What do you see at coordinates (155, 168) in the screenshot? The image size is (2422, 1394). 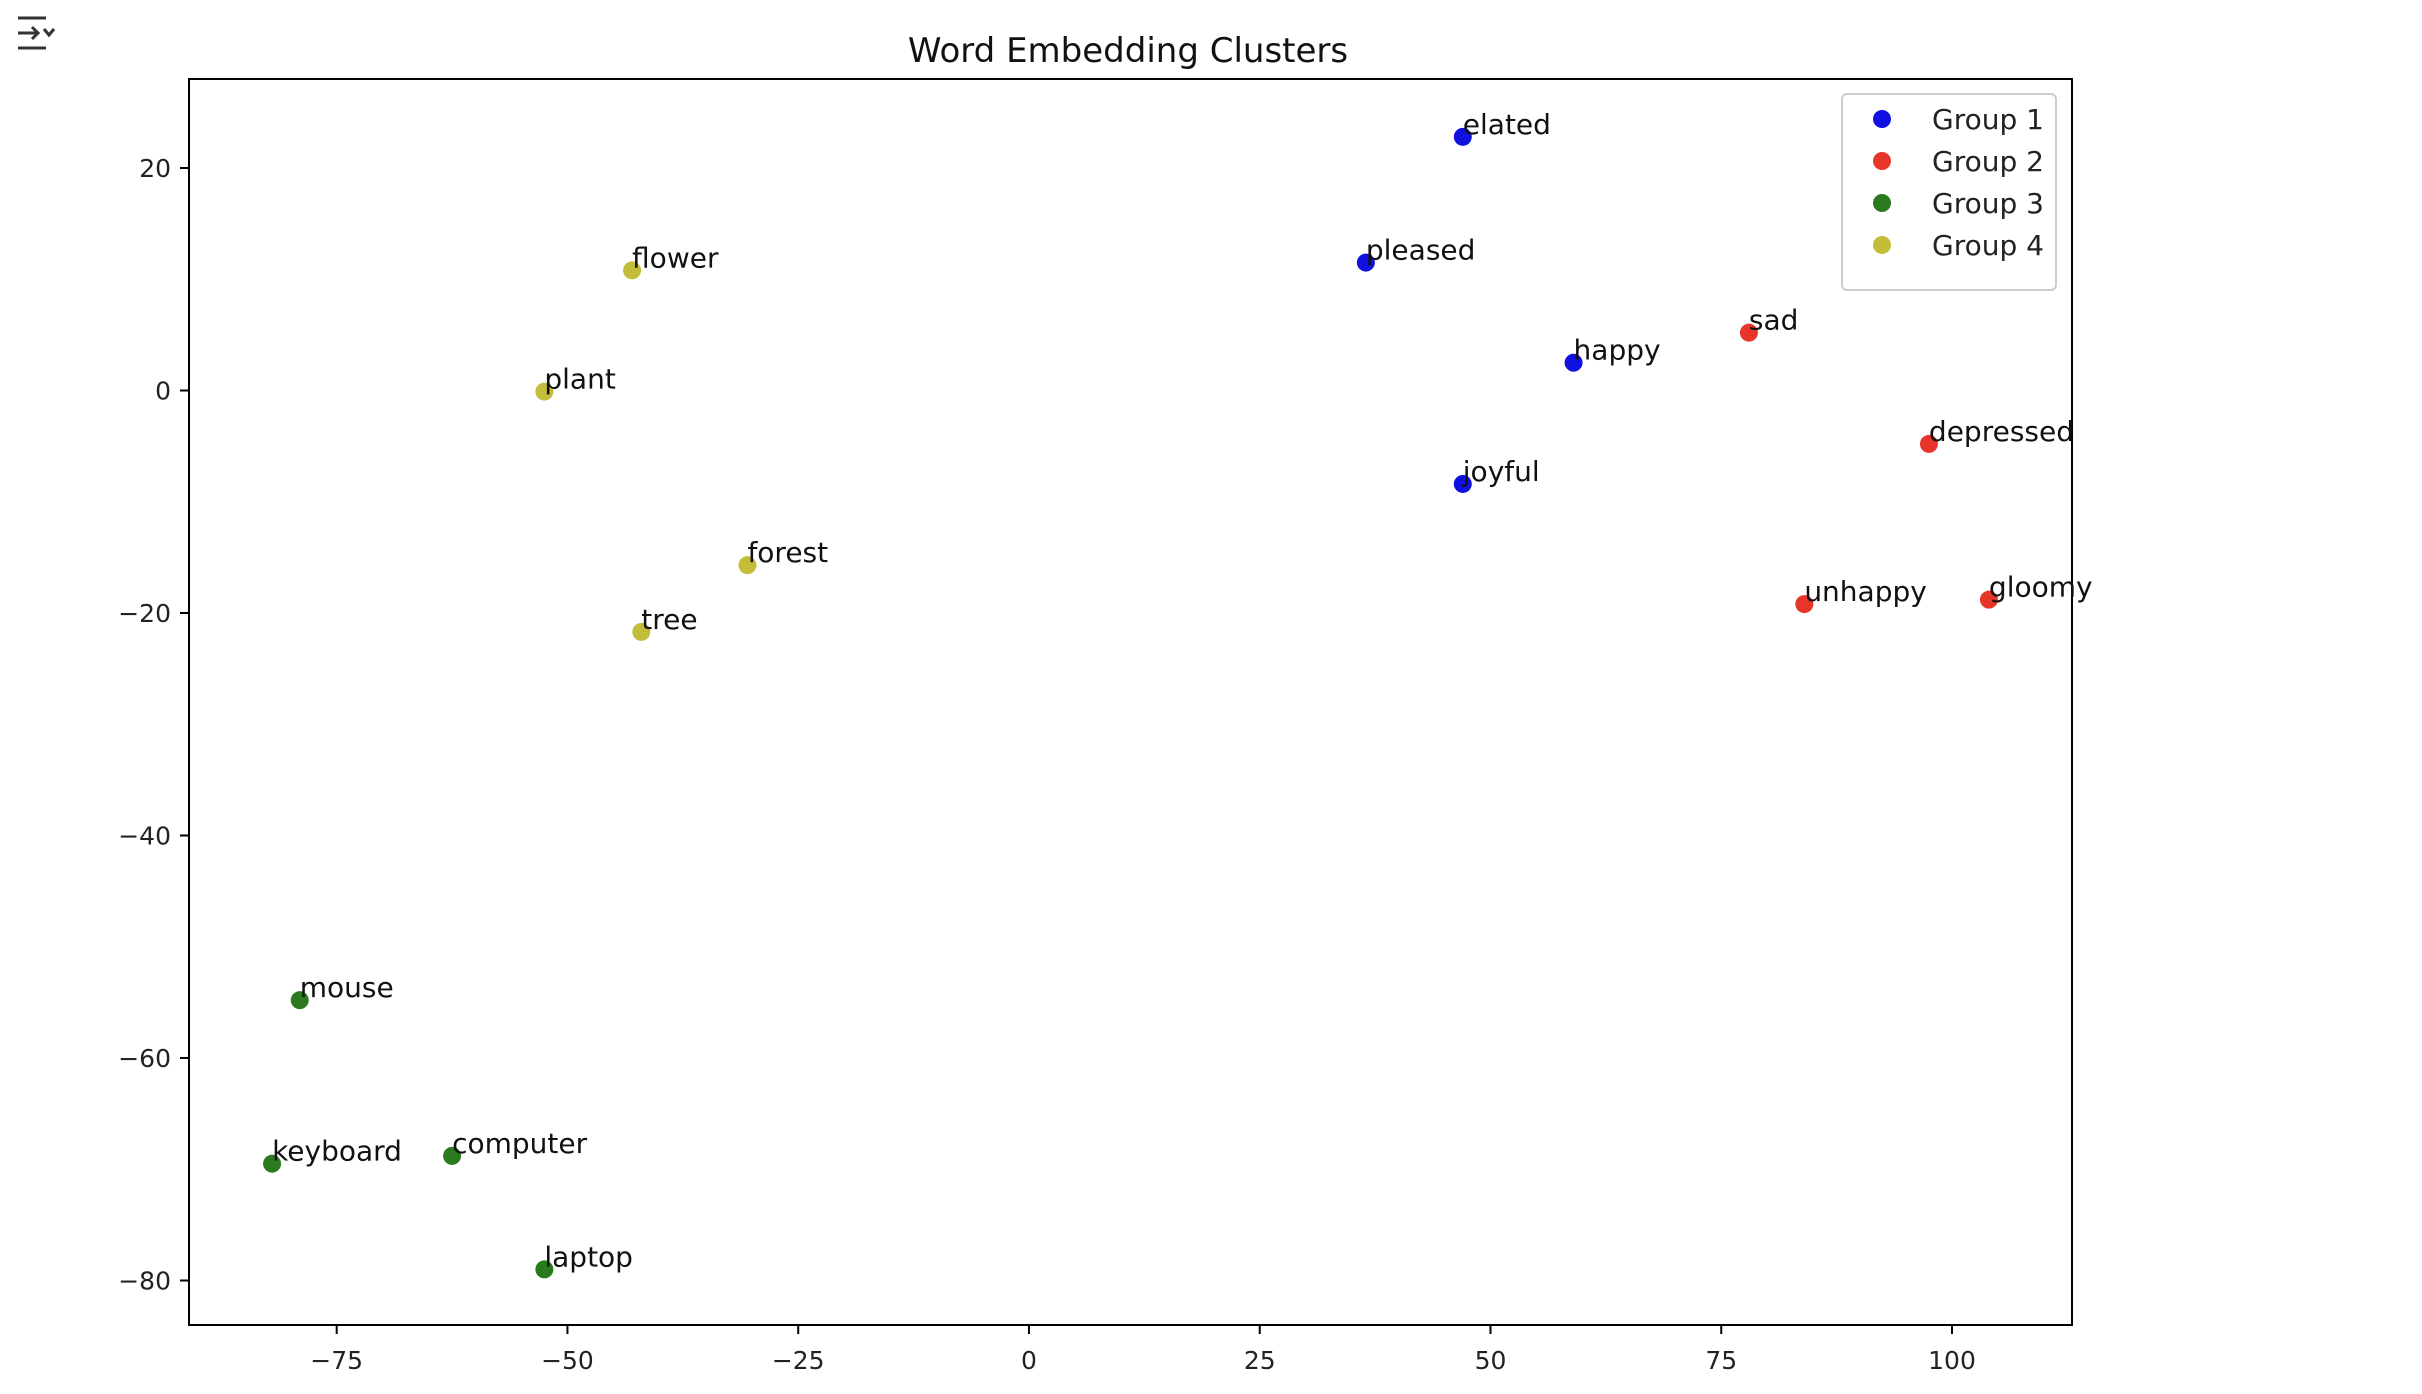 I see `y-tick-label: 20` at bounding box center [155, 168].